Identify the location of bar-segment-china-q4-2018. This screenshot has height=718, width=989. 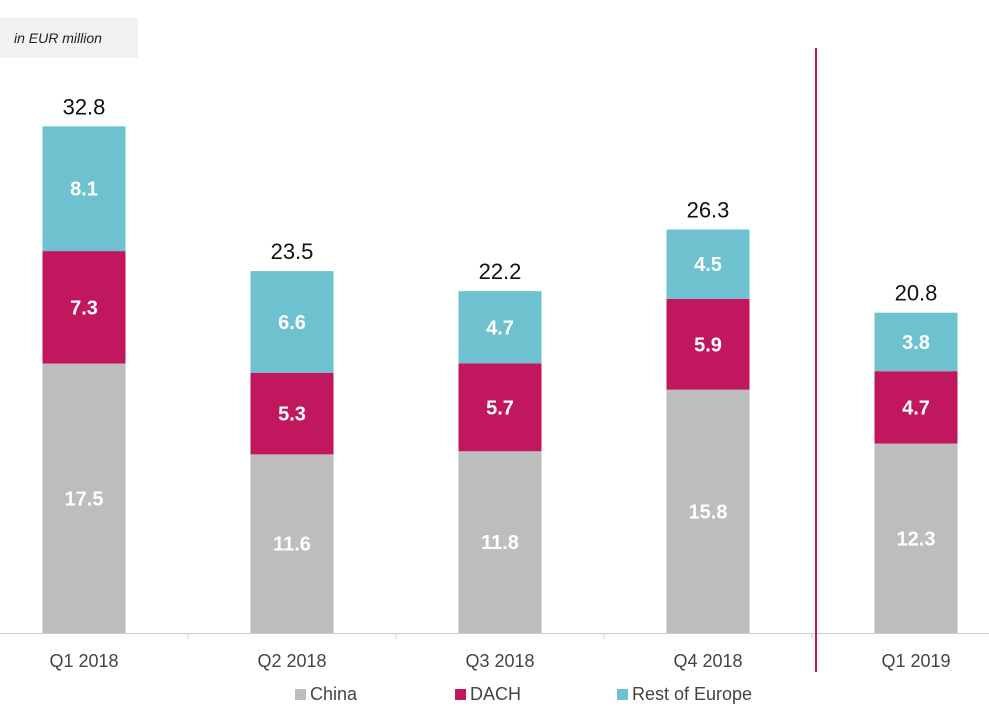
(708, 511).